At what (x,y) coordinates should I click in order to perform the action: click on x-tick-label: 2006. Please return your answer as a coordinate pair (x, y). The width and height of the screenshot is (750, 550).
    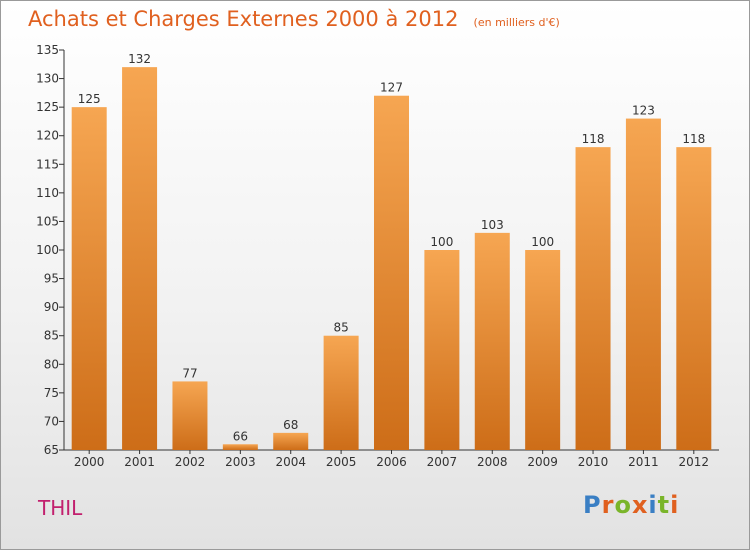
    Looking at the image, I should click on (391, 462).